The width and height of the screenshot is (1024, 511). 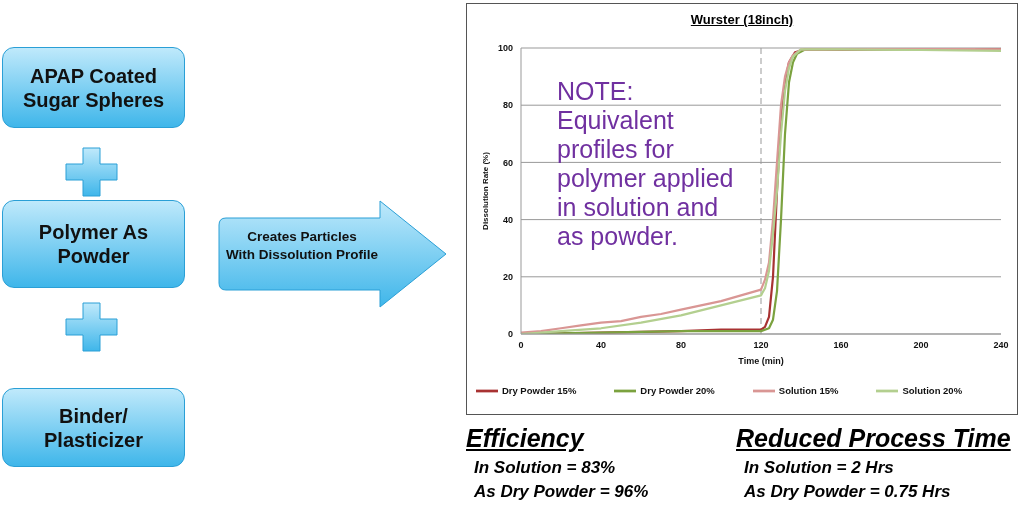 I want to click on x-tick-label: 80, so click(x=681, y=345).